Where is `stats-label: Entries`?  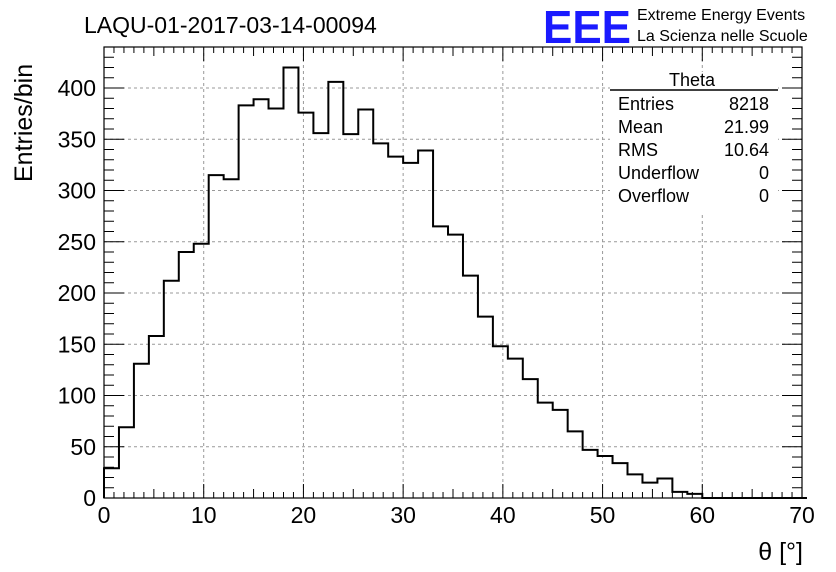
stats-label: Entries is located at coordinates (646, 104).